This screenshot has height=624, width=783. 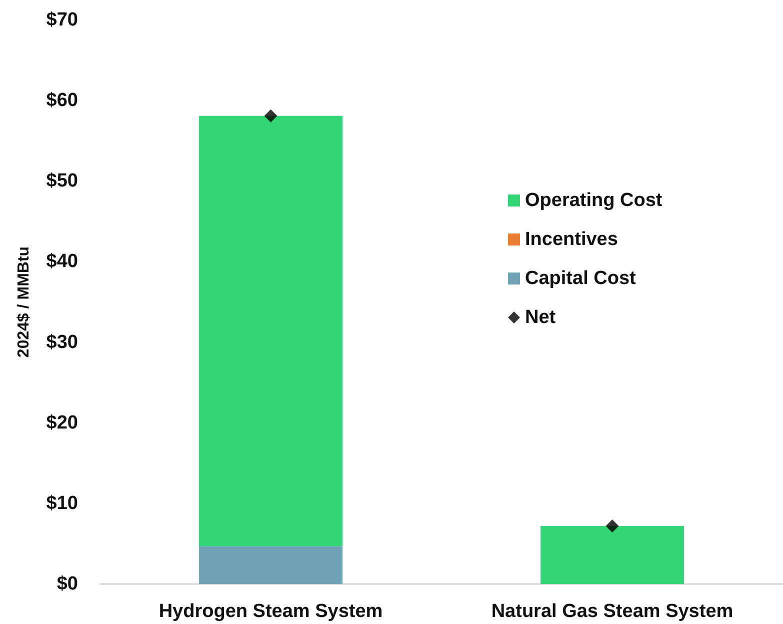 I want to click on x-tick-label: Hydrogen Steam System, so click(x=270, y=611).